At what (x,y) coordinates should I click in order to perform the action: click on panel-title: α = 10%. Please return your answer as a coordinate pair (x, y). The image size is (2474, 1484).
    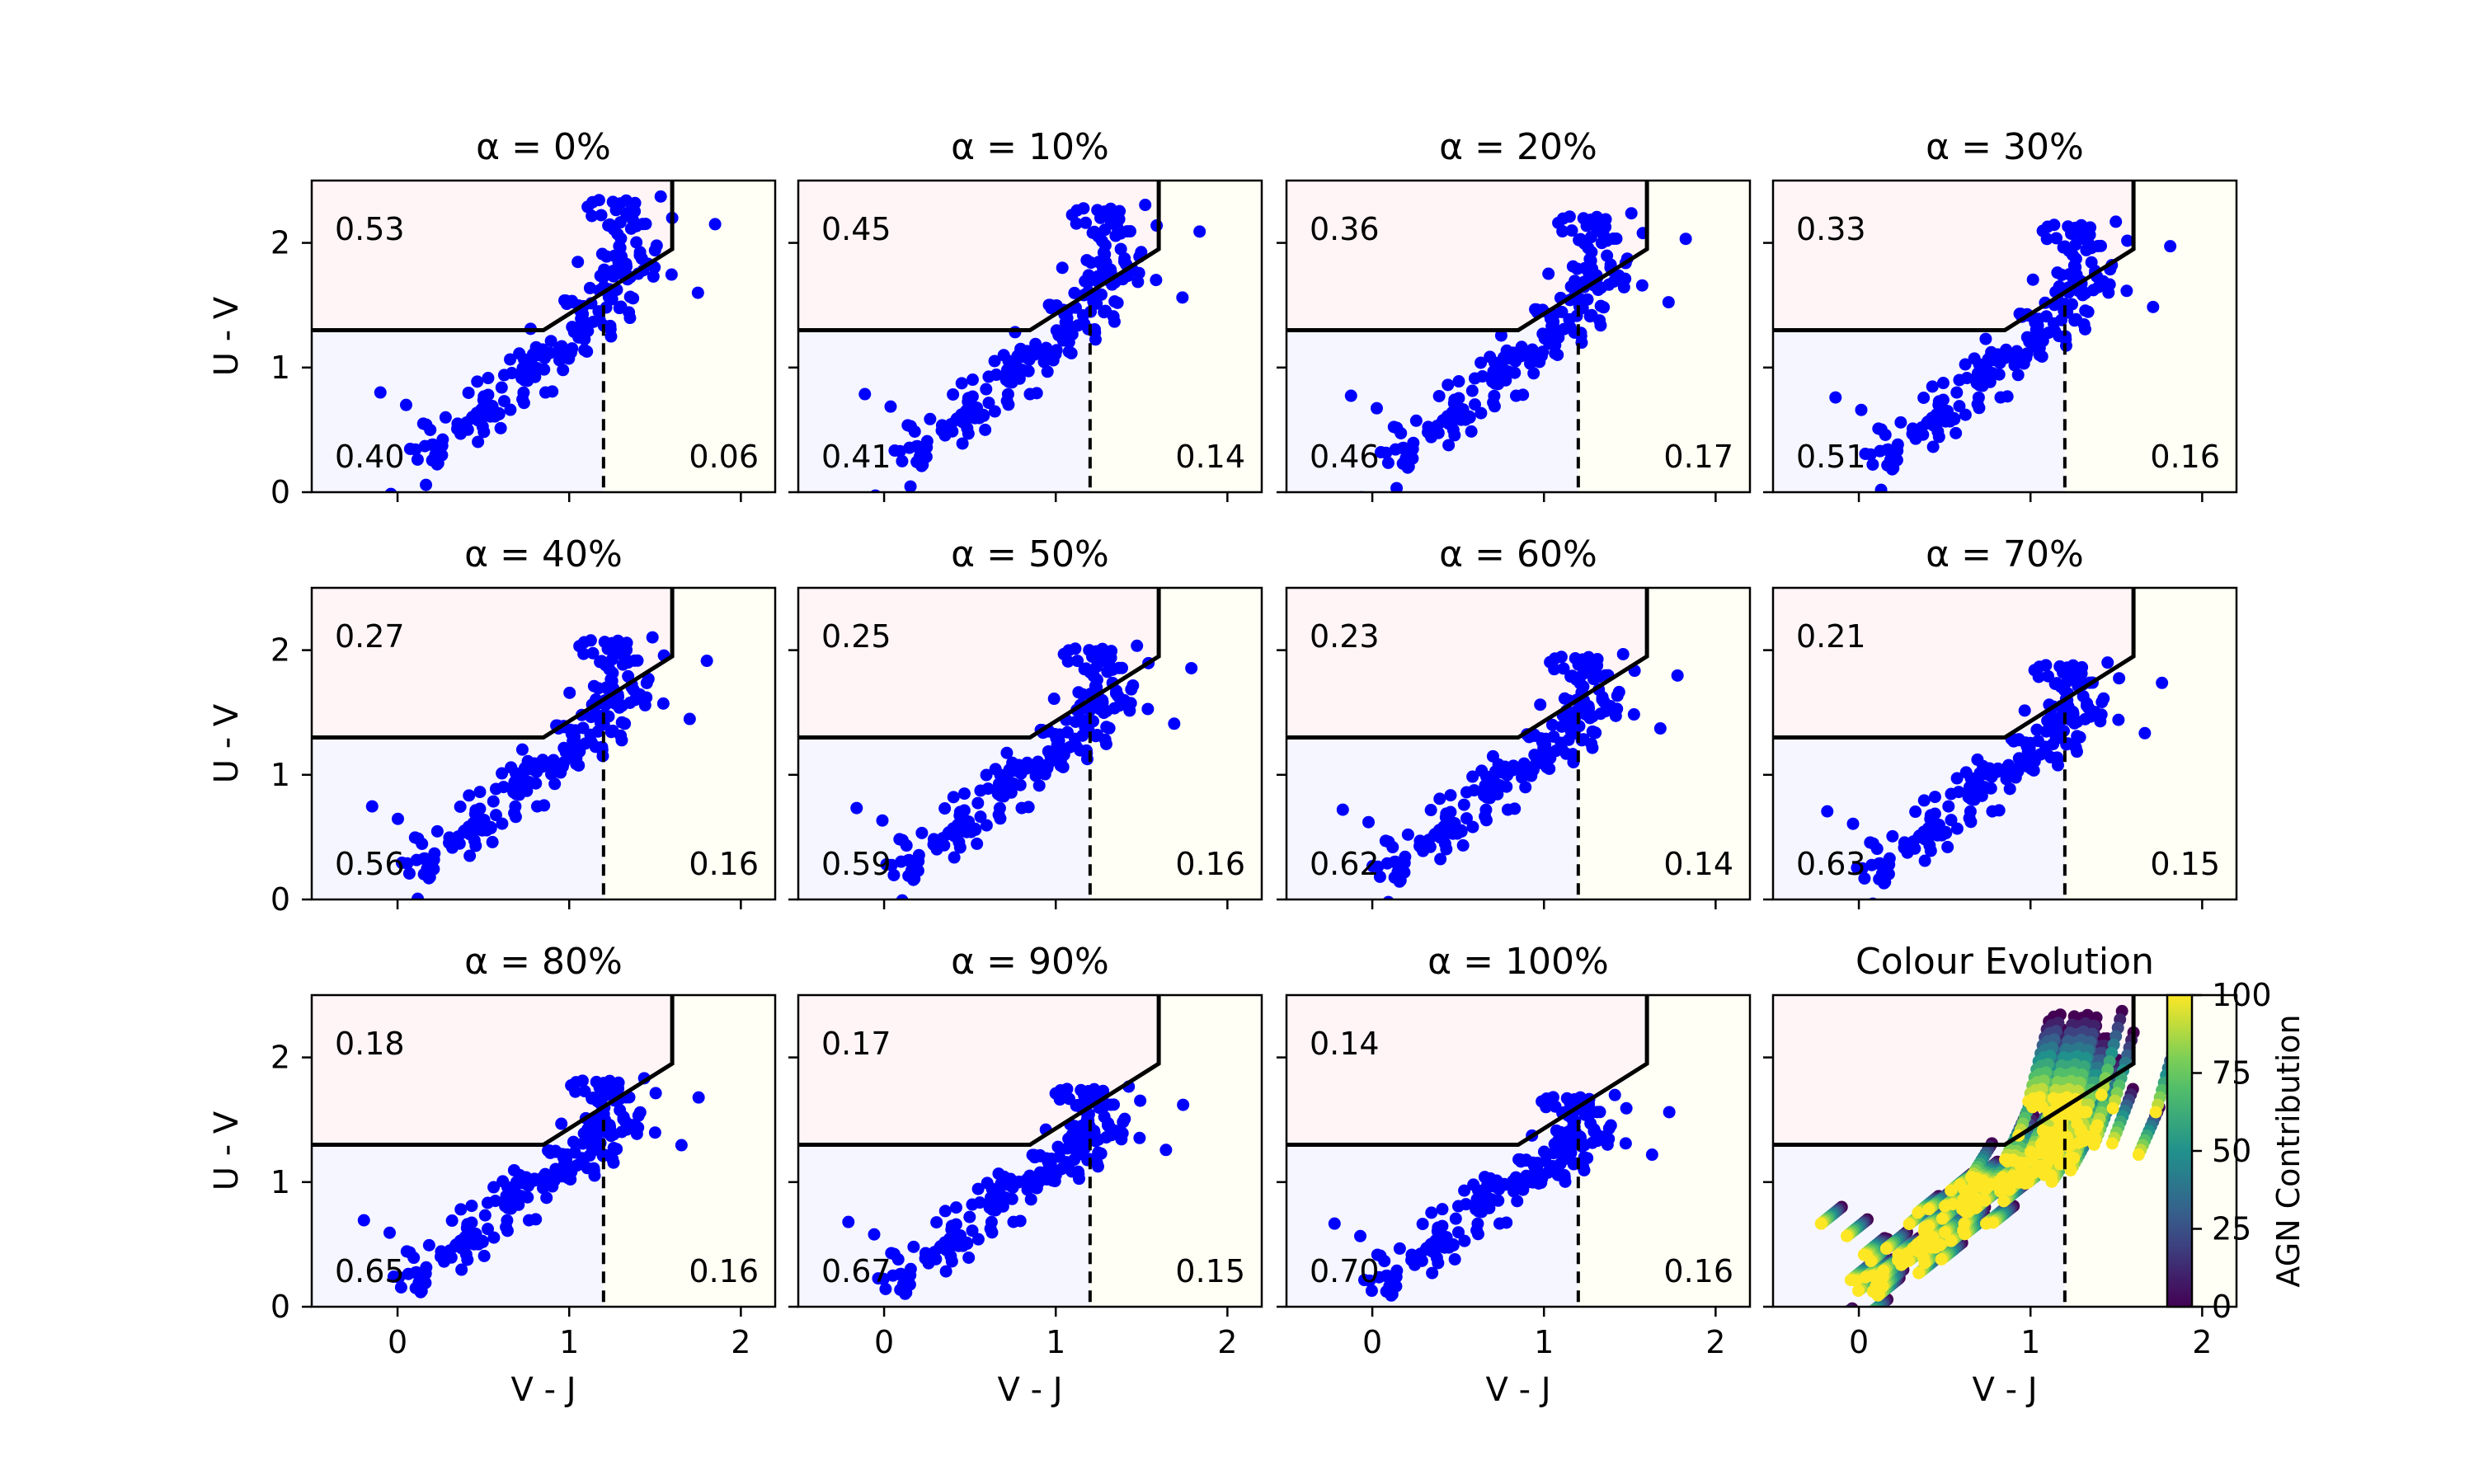
    Looking at the image, I should click on (1030, 147).